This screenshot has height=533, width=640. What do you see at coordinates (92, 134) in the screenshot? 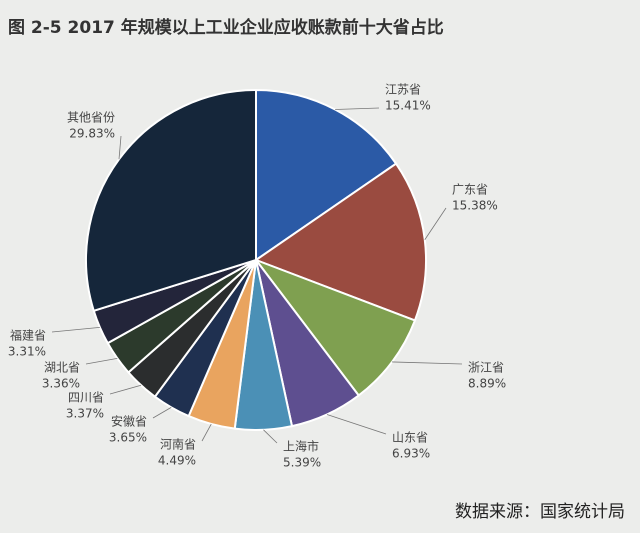
I see `value-label: 29.83%` at bounding box center [92, 134].